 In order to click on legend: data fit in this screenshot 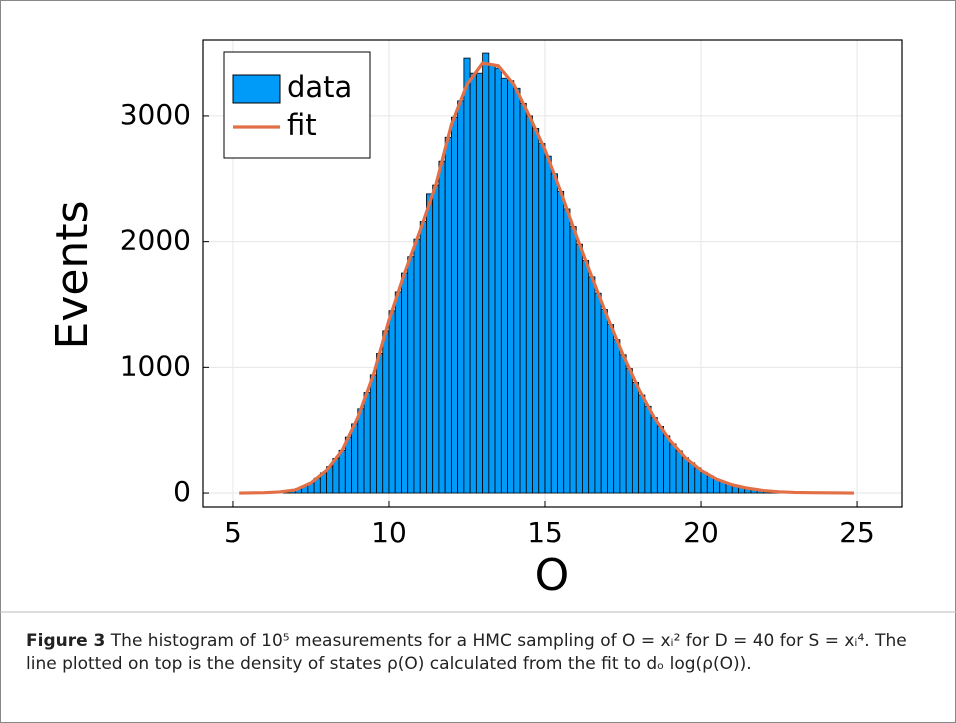, I will do `click(297, 105)`.